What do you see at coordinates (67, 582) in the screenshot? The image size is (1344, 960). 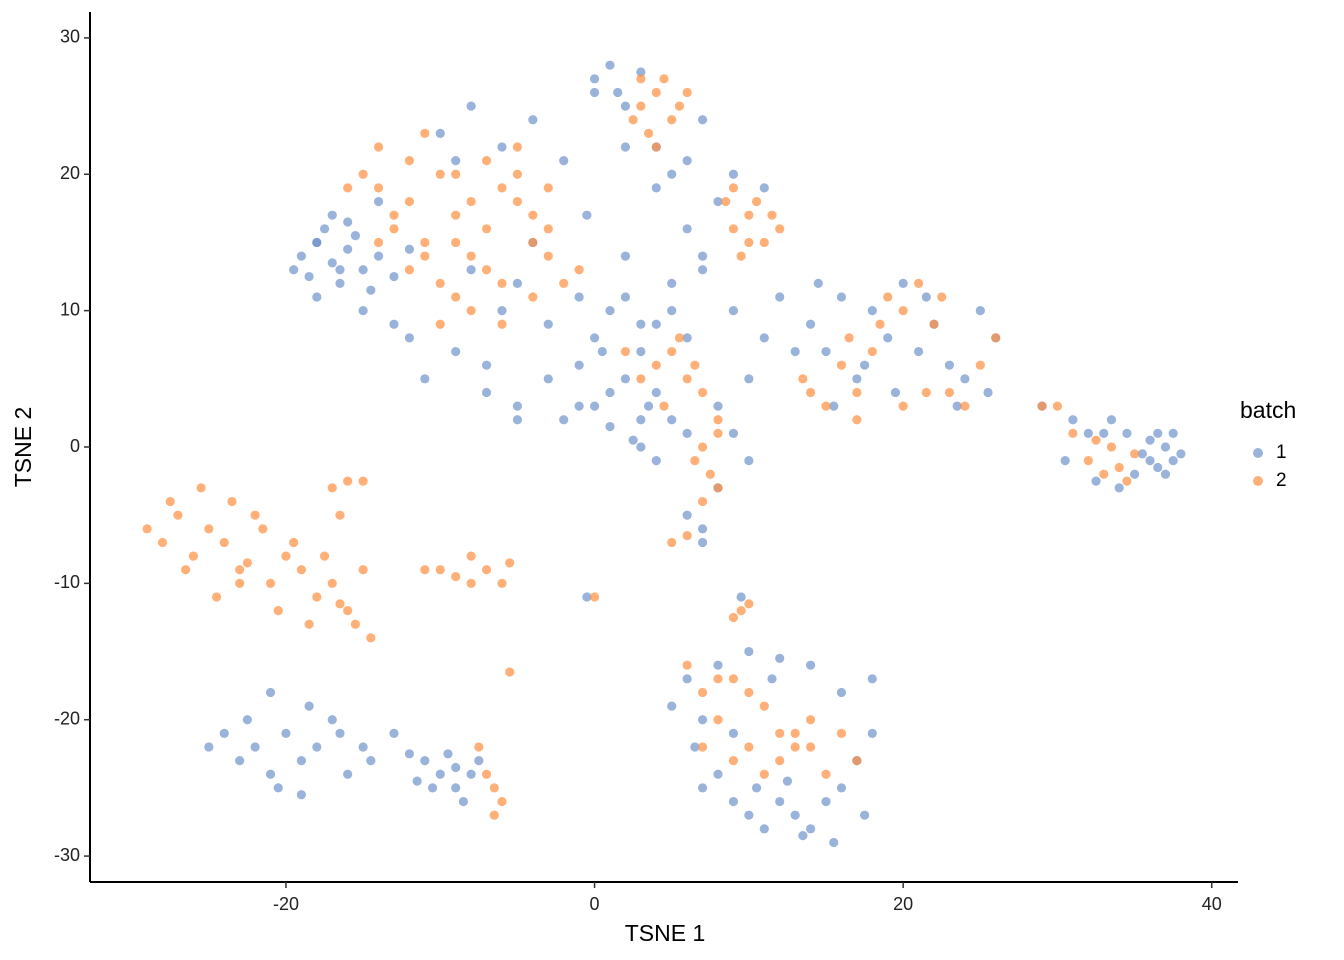 I see `y-tick-label: -10` at bounding box center [67, 582].